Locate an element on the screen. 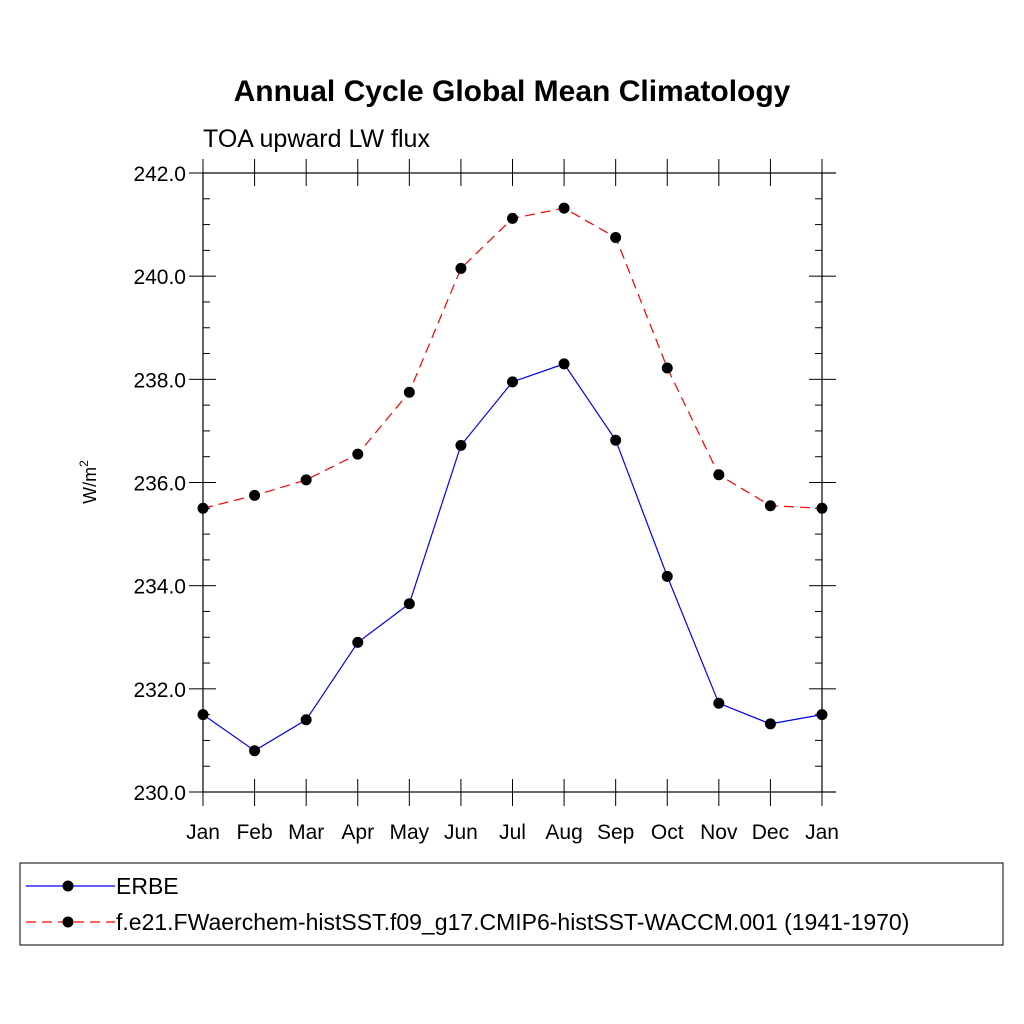 This screenshot has width=1024, height=1024. y-tick-label: 236.0 is located at coordinates (159, 484).